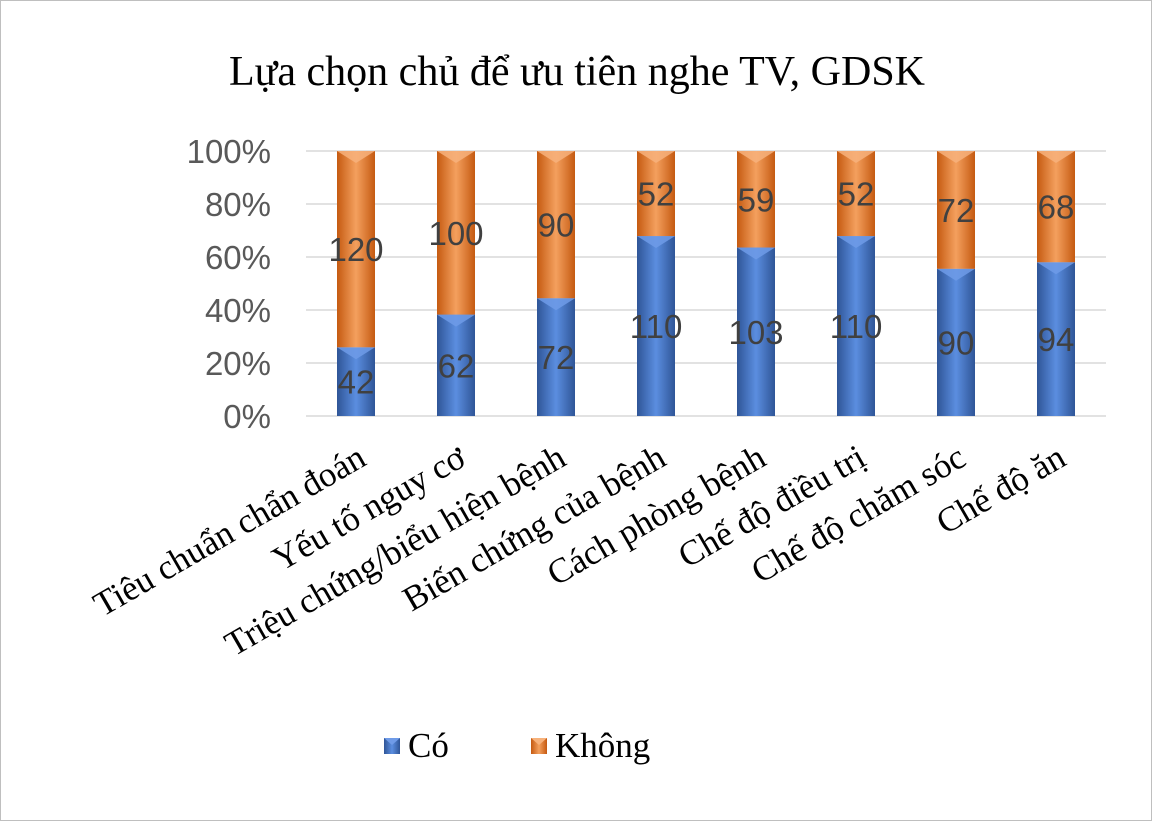 The width and height of the screenshot is (1152, 821). I want to click on y-tick-label: 0%, so click(247, 416).